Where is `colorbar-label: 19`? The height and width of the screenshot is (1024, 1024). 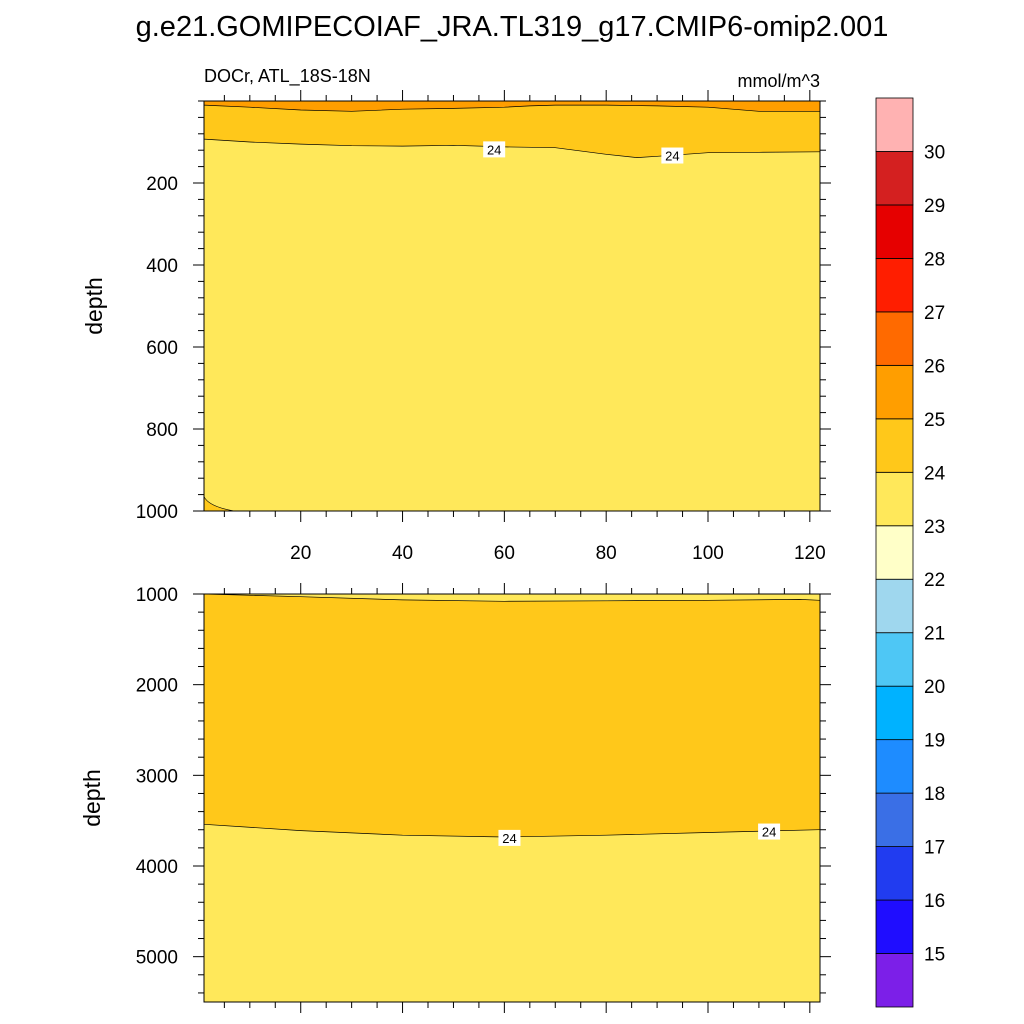
colorbar-label: 19 is located at coordinates (934, 741).